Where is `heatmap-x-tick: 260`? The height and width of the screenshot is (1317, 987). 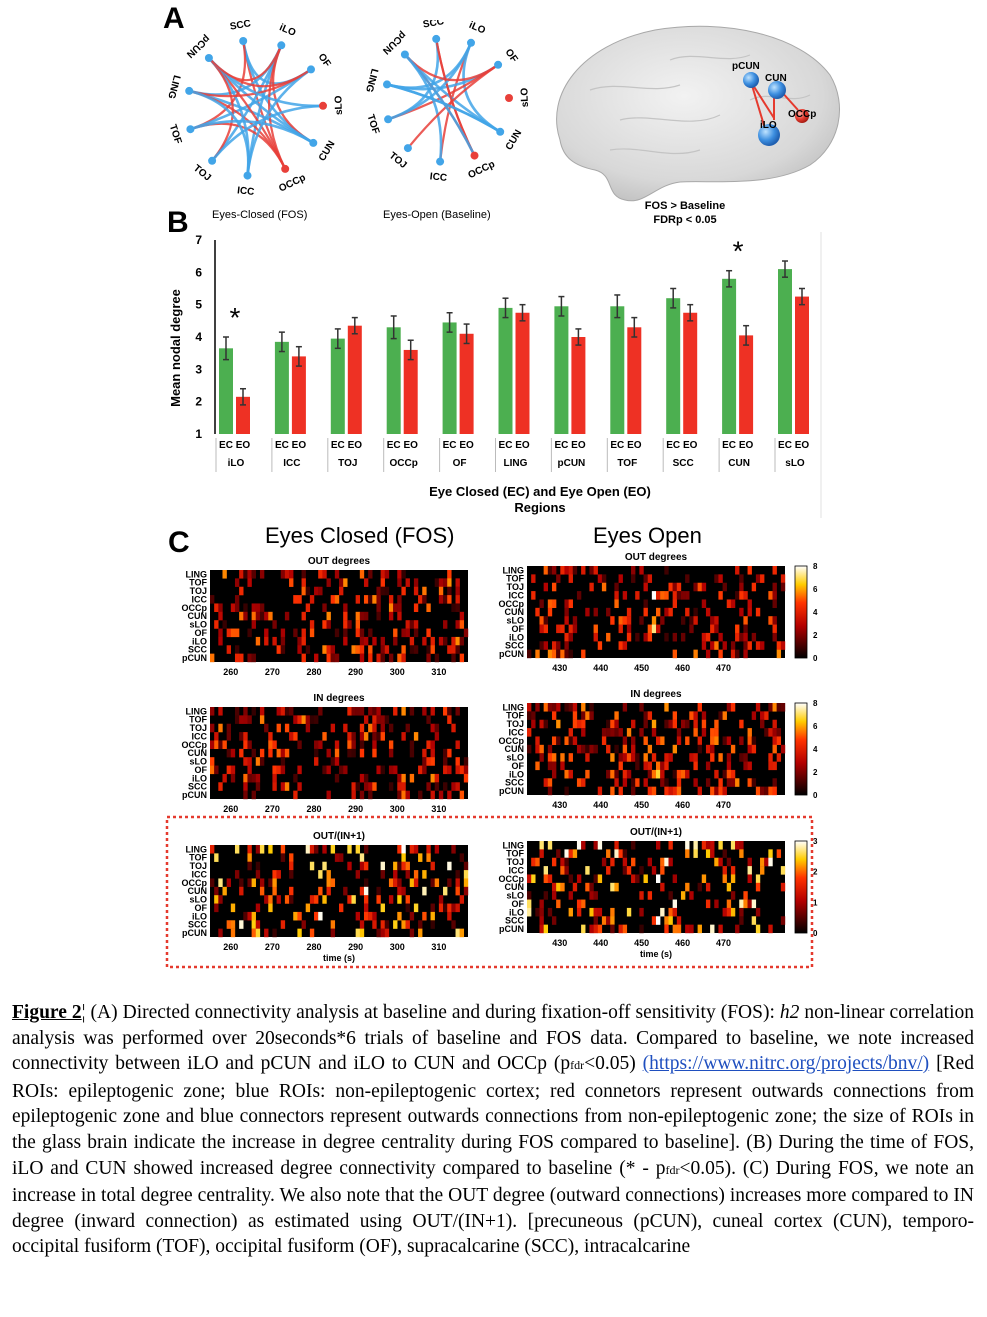
heatmap-x-tick: 260 is located at coordinates (230, 672).